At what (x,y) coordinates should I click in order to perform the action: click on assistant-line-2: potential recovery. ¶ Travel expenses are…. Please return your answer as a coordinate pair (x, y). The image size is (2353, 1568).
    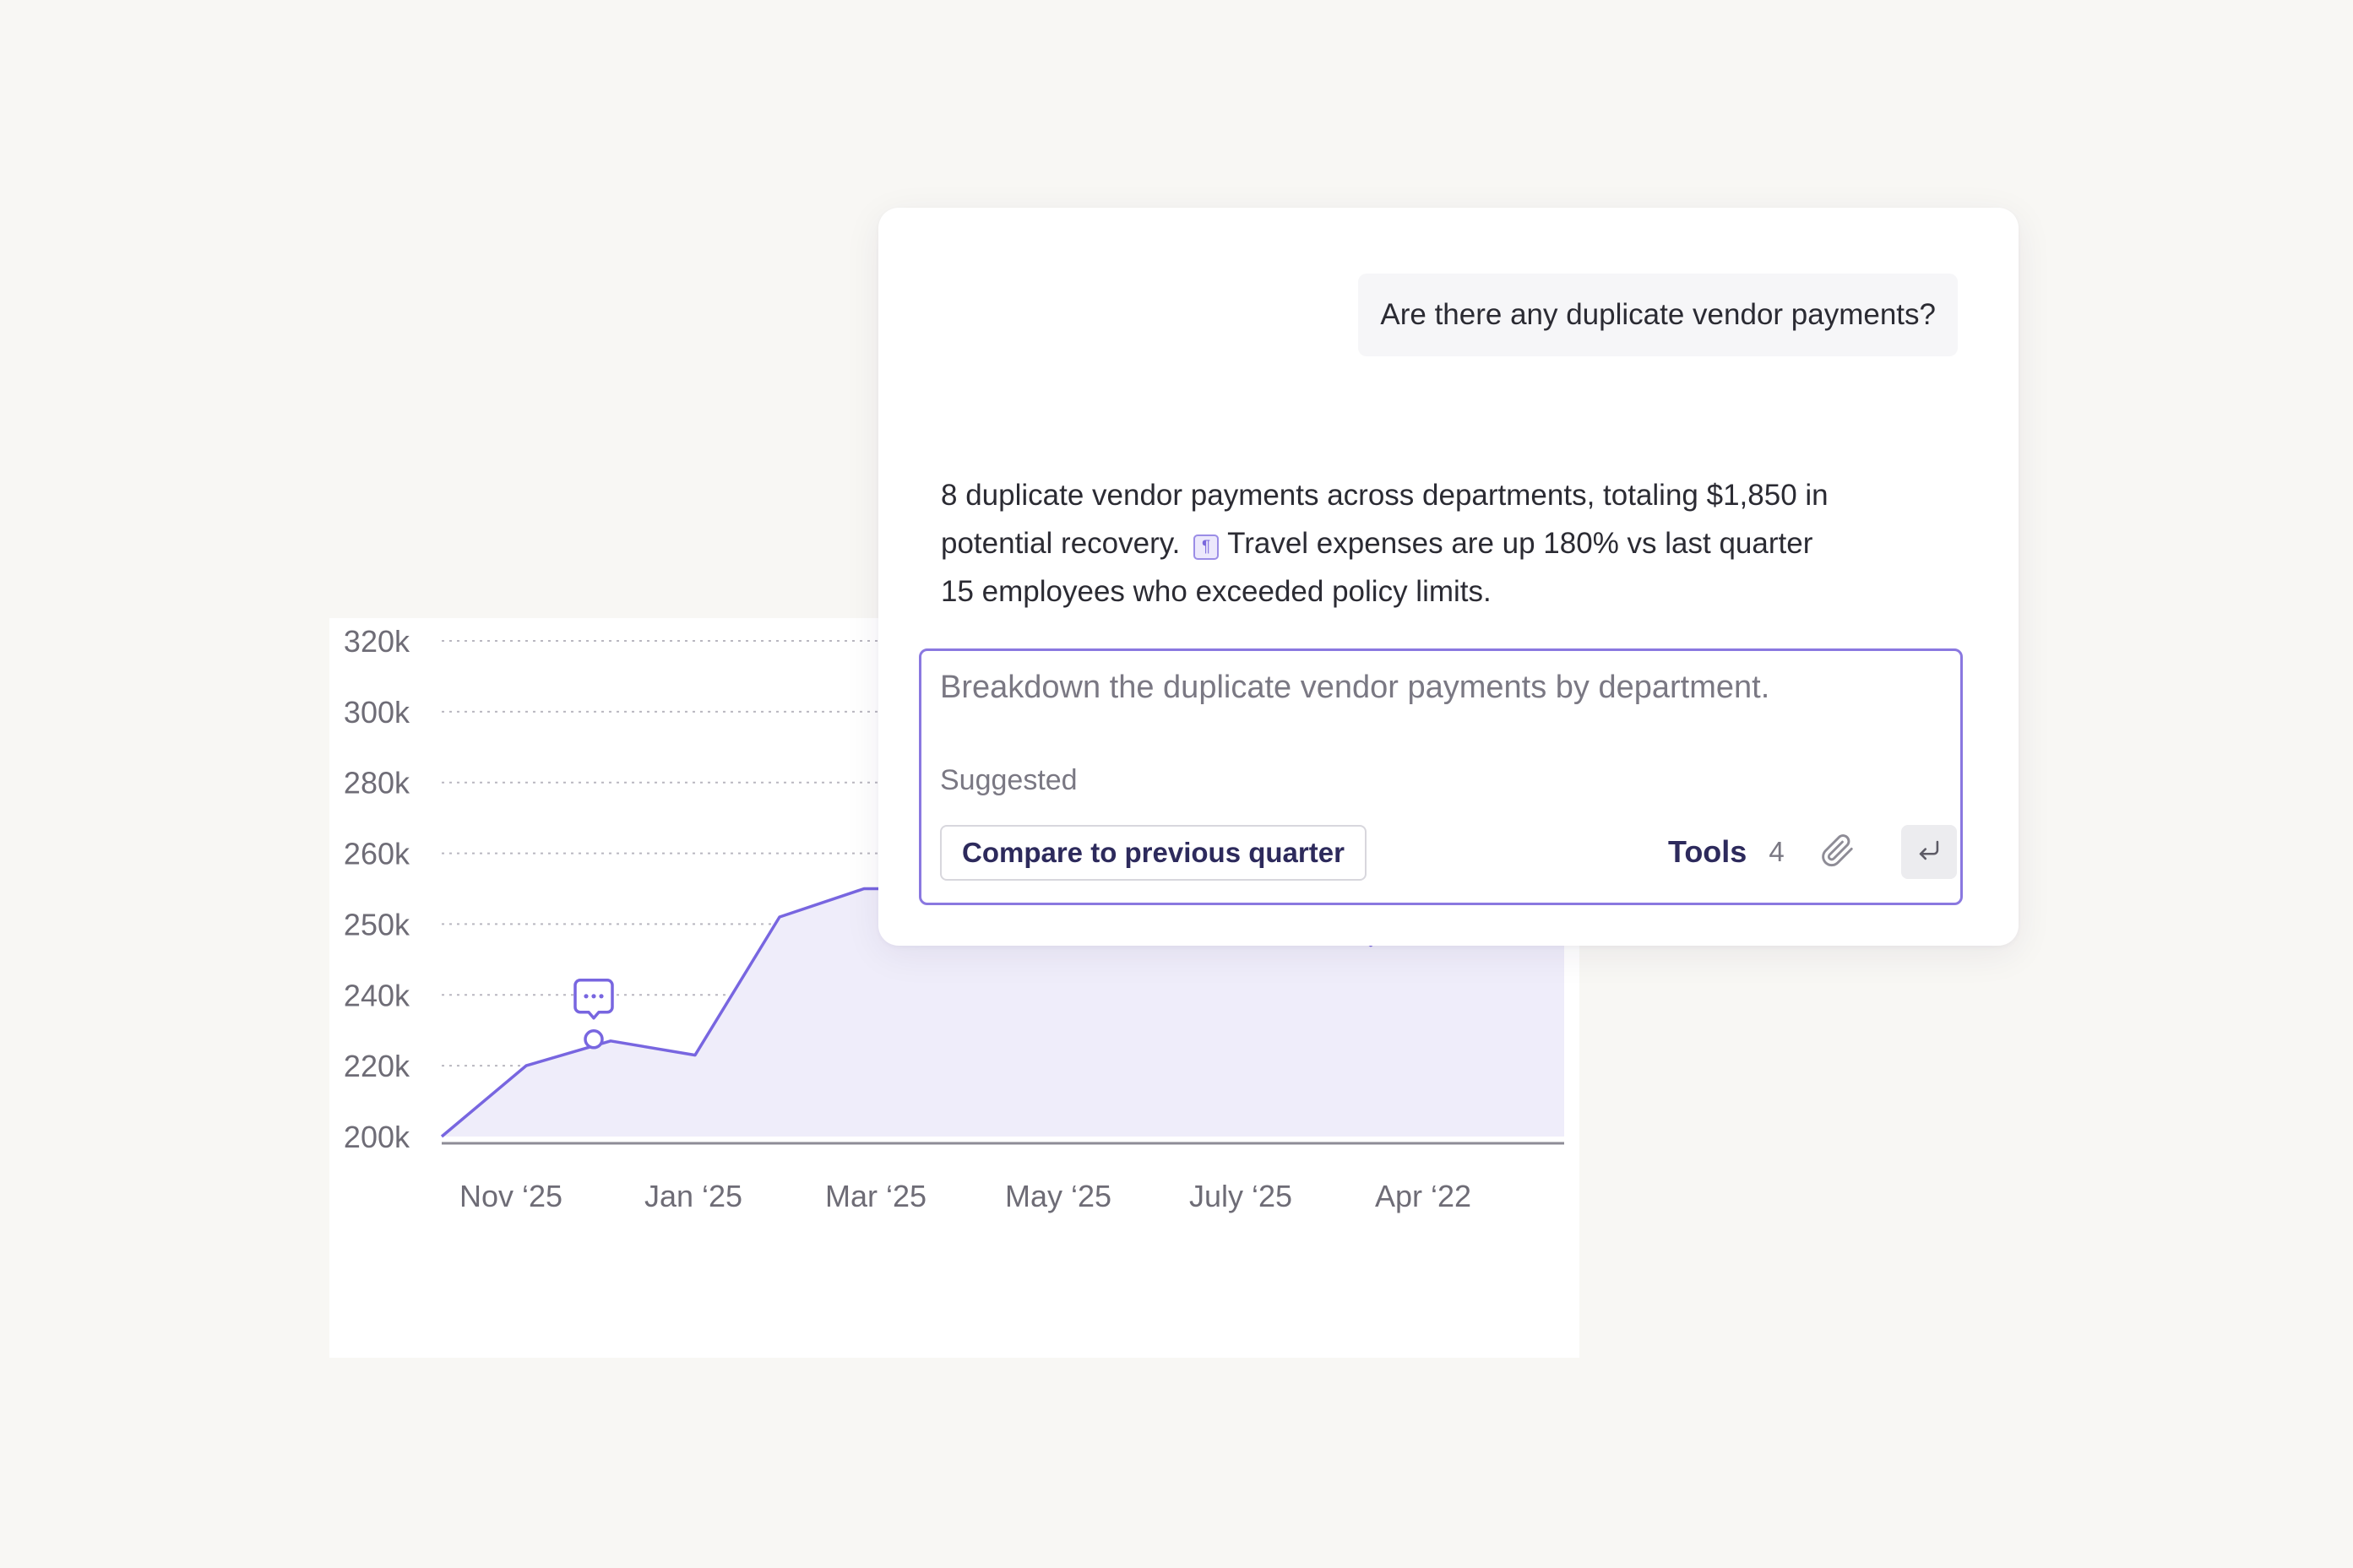
    Looking at the image, I should click on (1460, 543).